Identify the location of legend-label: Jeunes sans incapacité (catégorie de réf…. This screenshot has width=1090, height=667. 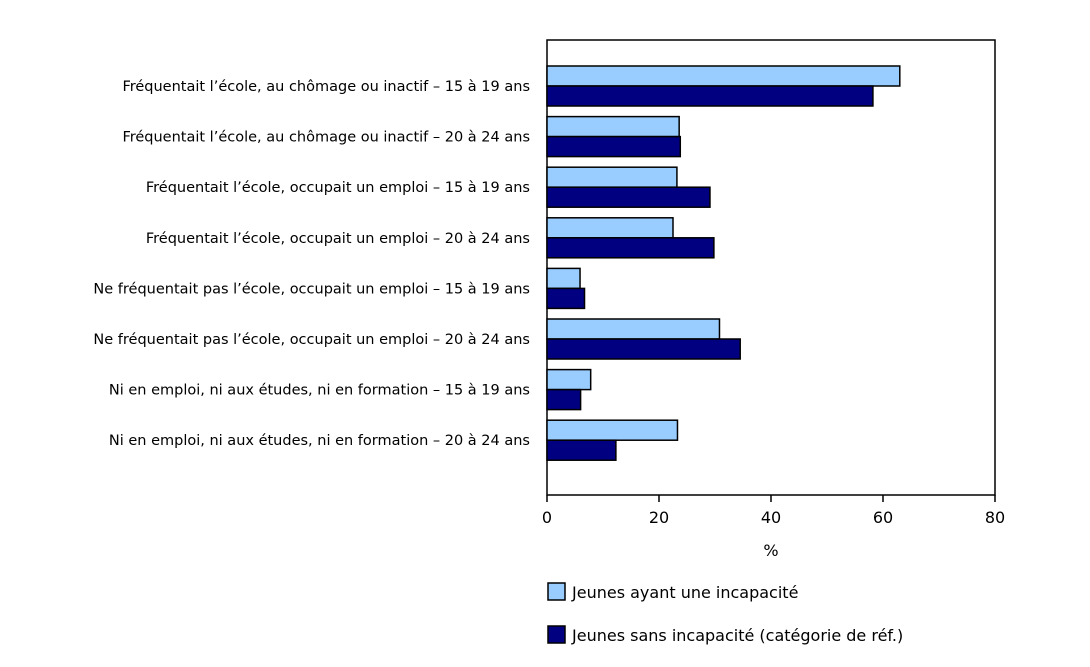
(737, 635).